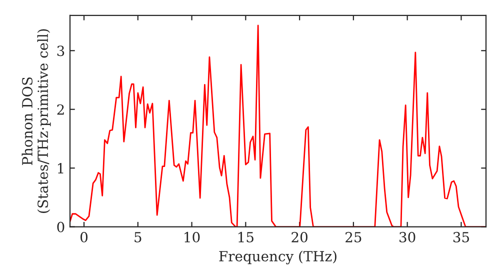 The width and height of the screenshot is (500, 280). I want to click on x-tick-label: 35, so click(461, 237).